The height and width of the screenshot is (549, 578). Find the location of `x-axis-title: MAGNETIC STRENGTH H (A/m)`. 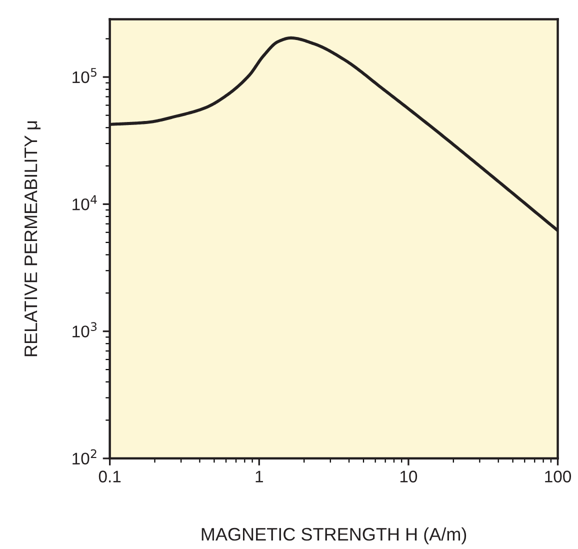

x-axis-title: MAGNETIC STRENGTH H (A/m) is located at coordinates (334, 535).